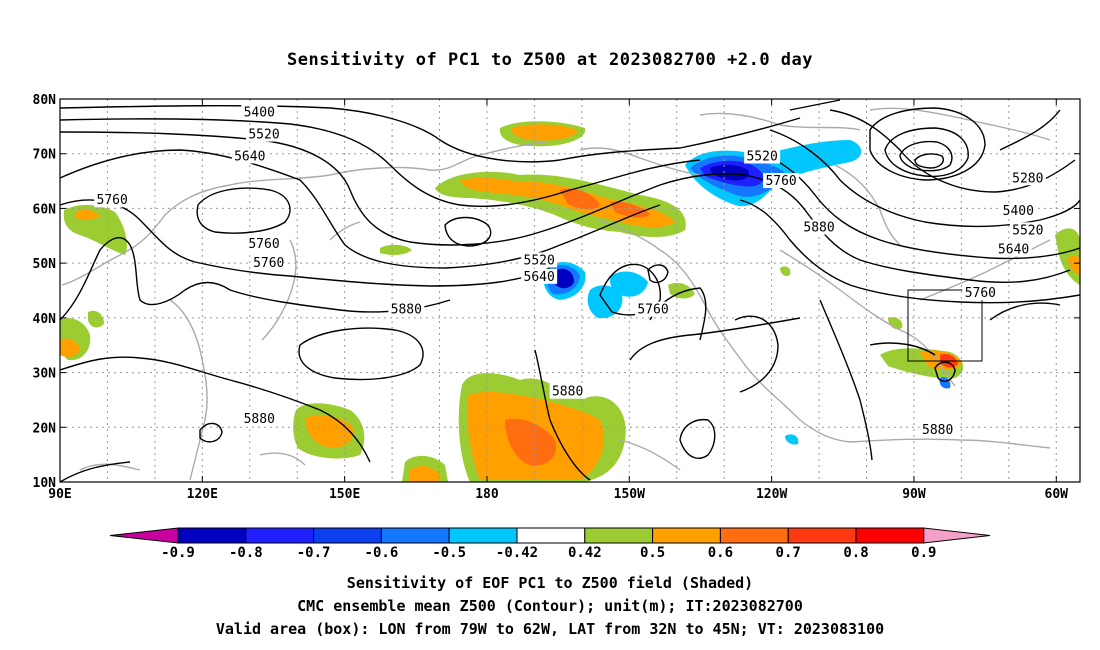 This screenshot has height=650, width=1100. I want to click on lon-label: 120W, so click(771, 494).